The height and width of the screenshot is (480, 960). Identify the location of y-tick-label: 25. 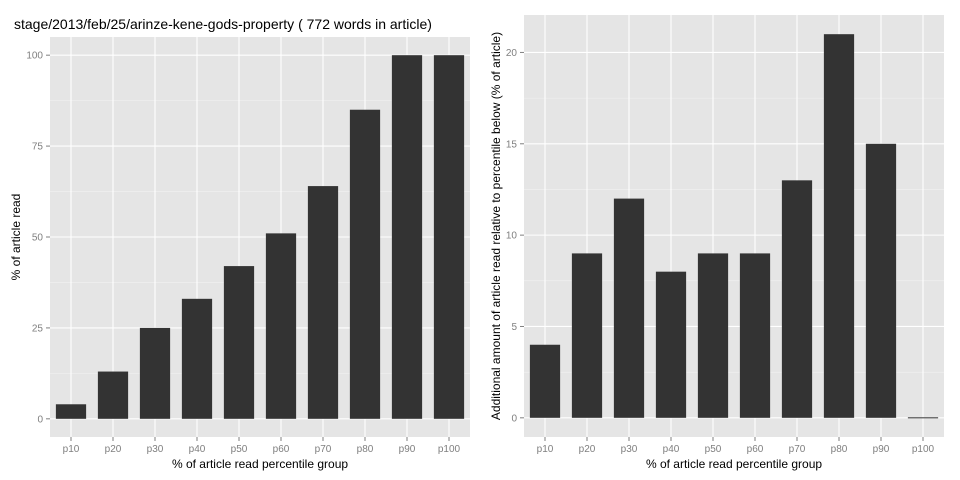
(38, 328).